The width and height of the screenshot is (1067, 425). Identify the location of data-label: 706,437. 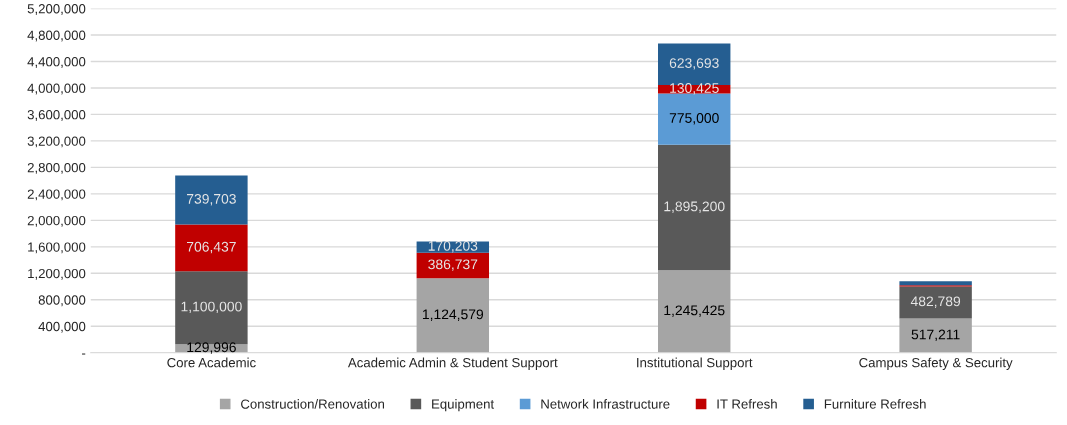
(211, 247).